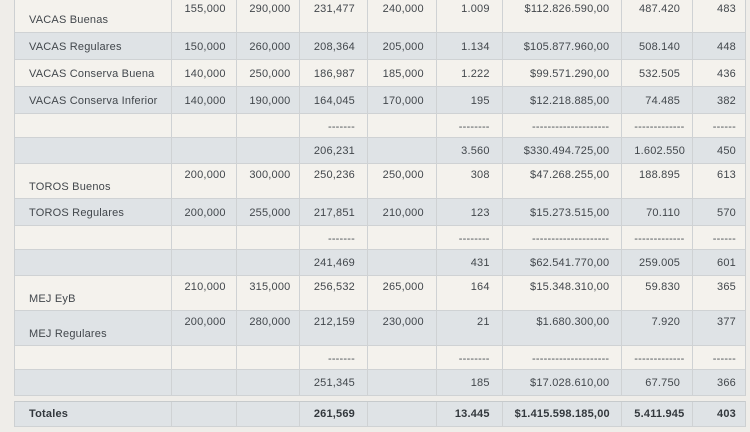 This screenshot has height=432, width=750. What do you see at coordinates (205, 46) in the screenshot?
I see `value-cell: 150,000` at bounding box center [205, 46].